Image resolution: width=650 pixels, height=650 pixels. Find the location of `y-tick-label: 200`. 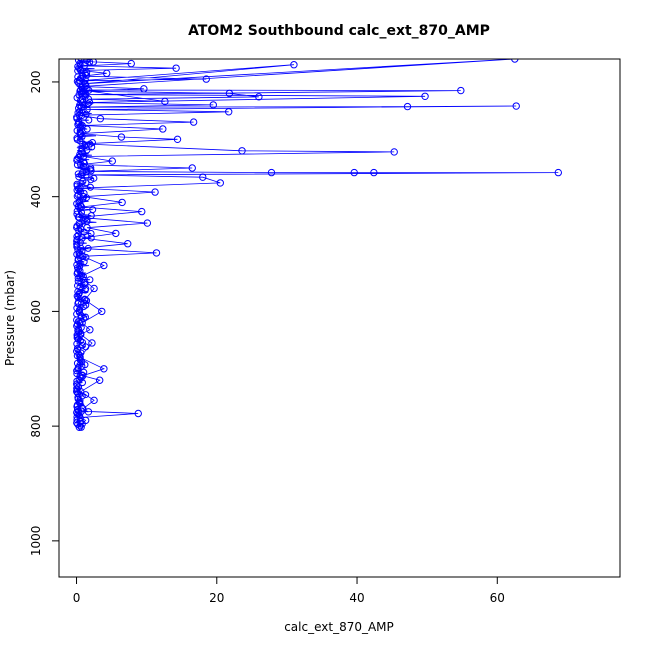

y-tick-label: 200 is located at coordinates (36, 81).